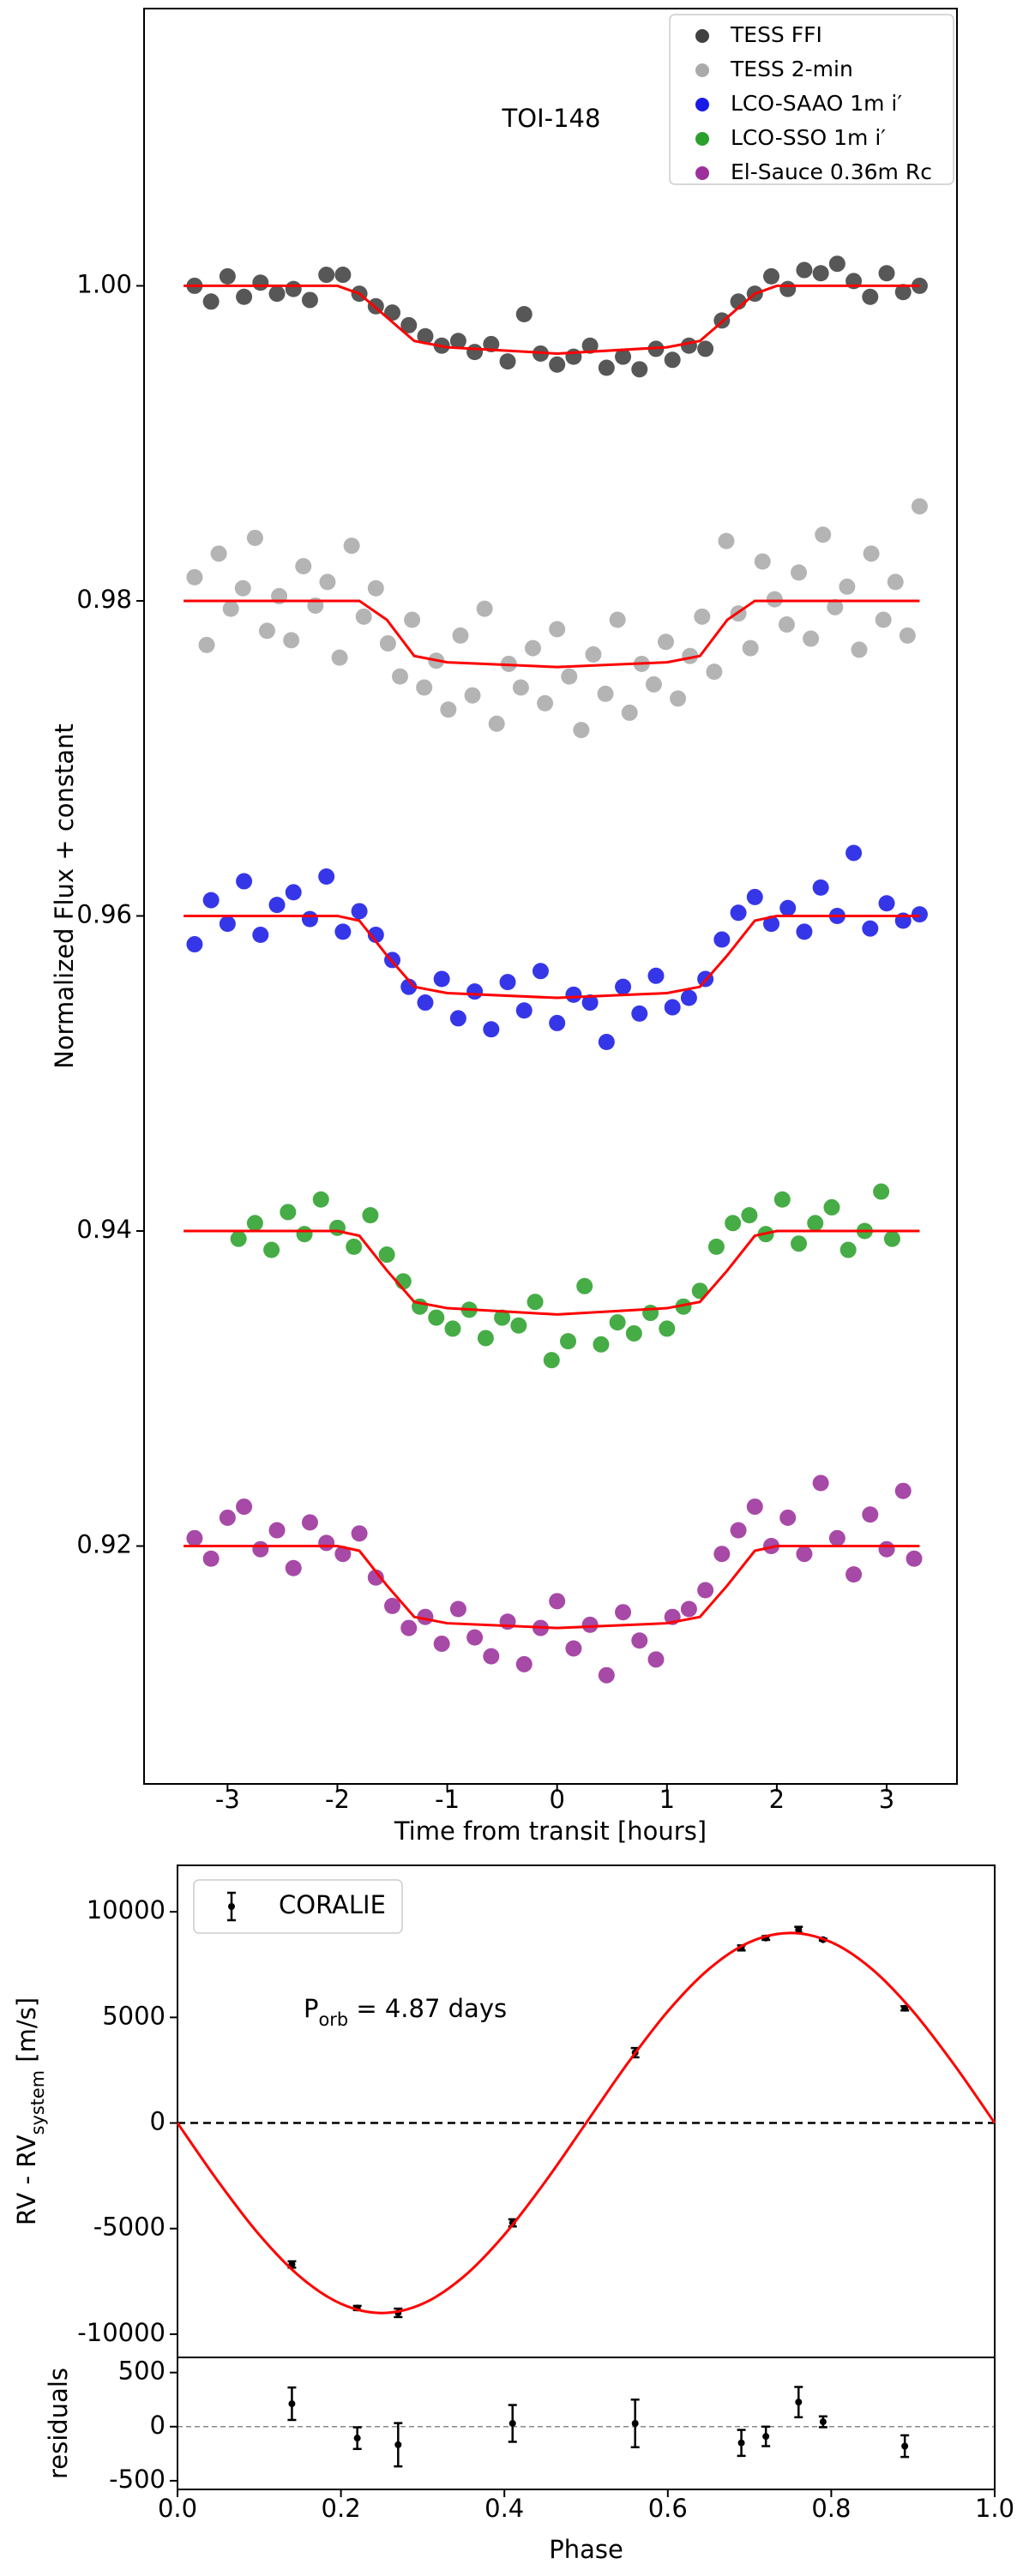 This screenshot has height=2576, width=1029. Describe the element at coordinates (504, 2508) in the screenshot. I see `x-tick-label: 0.4` at that location.